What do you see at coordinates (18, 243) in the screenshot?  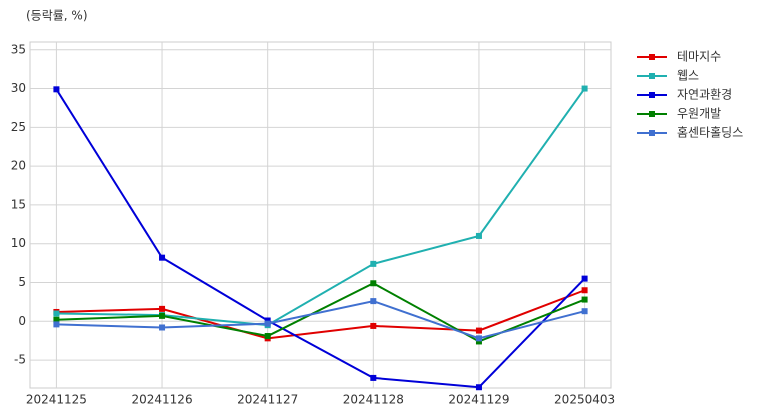 I see `y-tick-label: 10` at bounding box center [18, 243].